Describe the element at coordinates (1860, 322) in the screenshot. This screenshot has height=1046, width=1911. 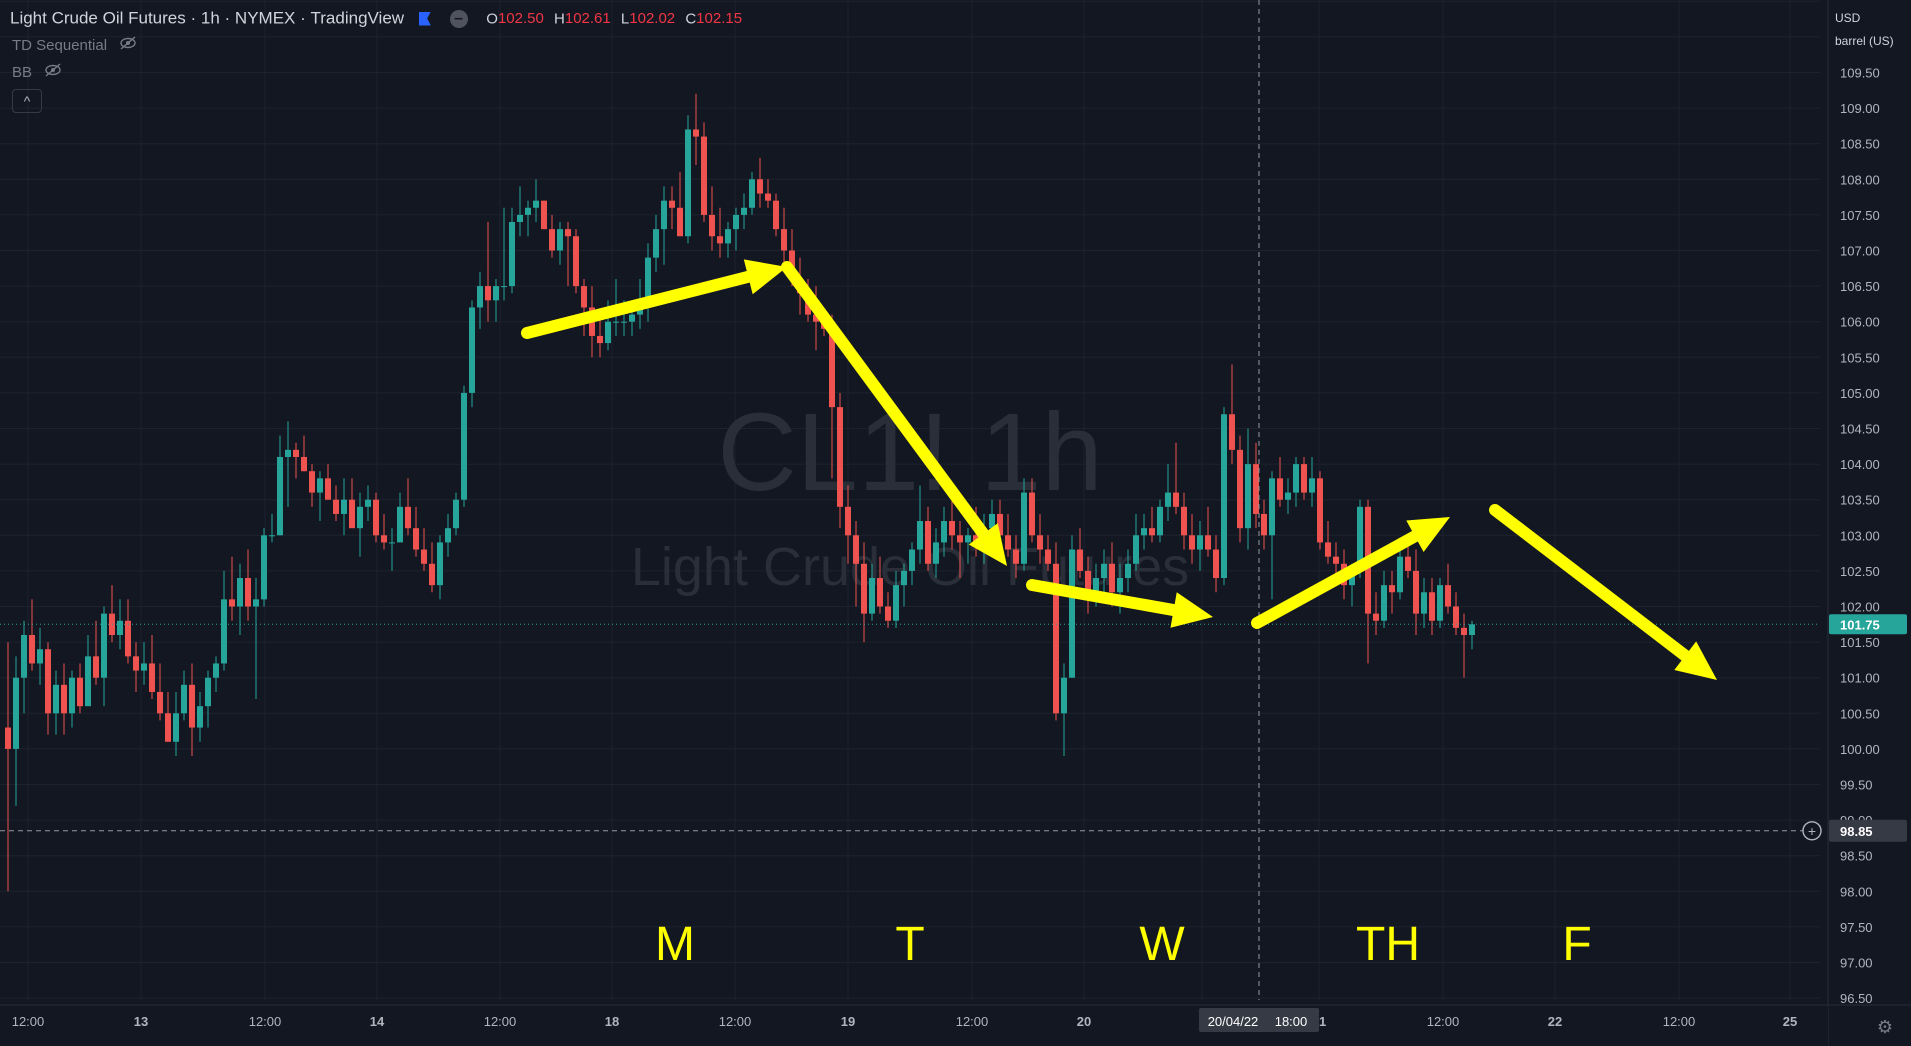
I see `price-tick: 106.00` at that location.